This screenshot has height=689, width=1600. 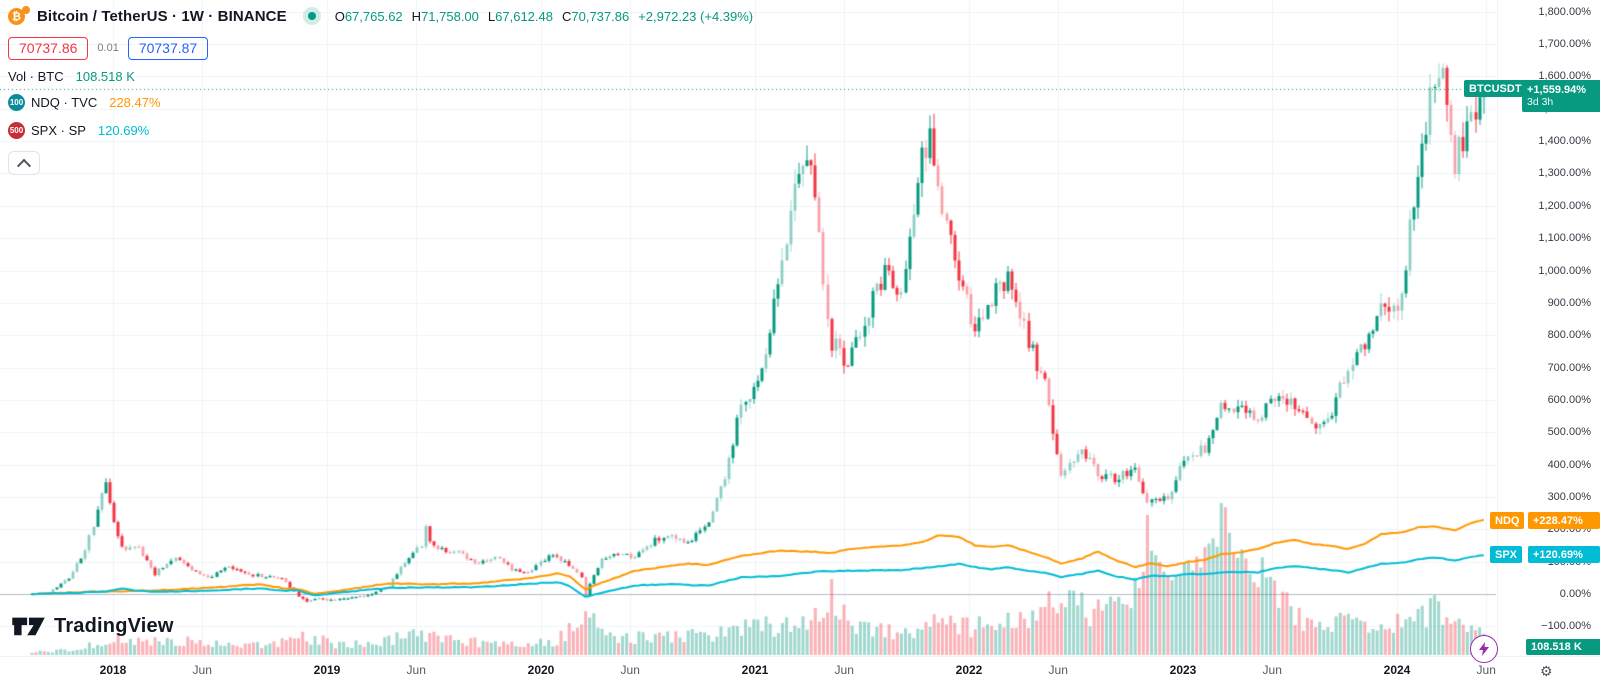 I want to click on tradingview-watermark: TradingView, so click(x=93, y=626).